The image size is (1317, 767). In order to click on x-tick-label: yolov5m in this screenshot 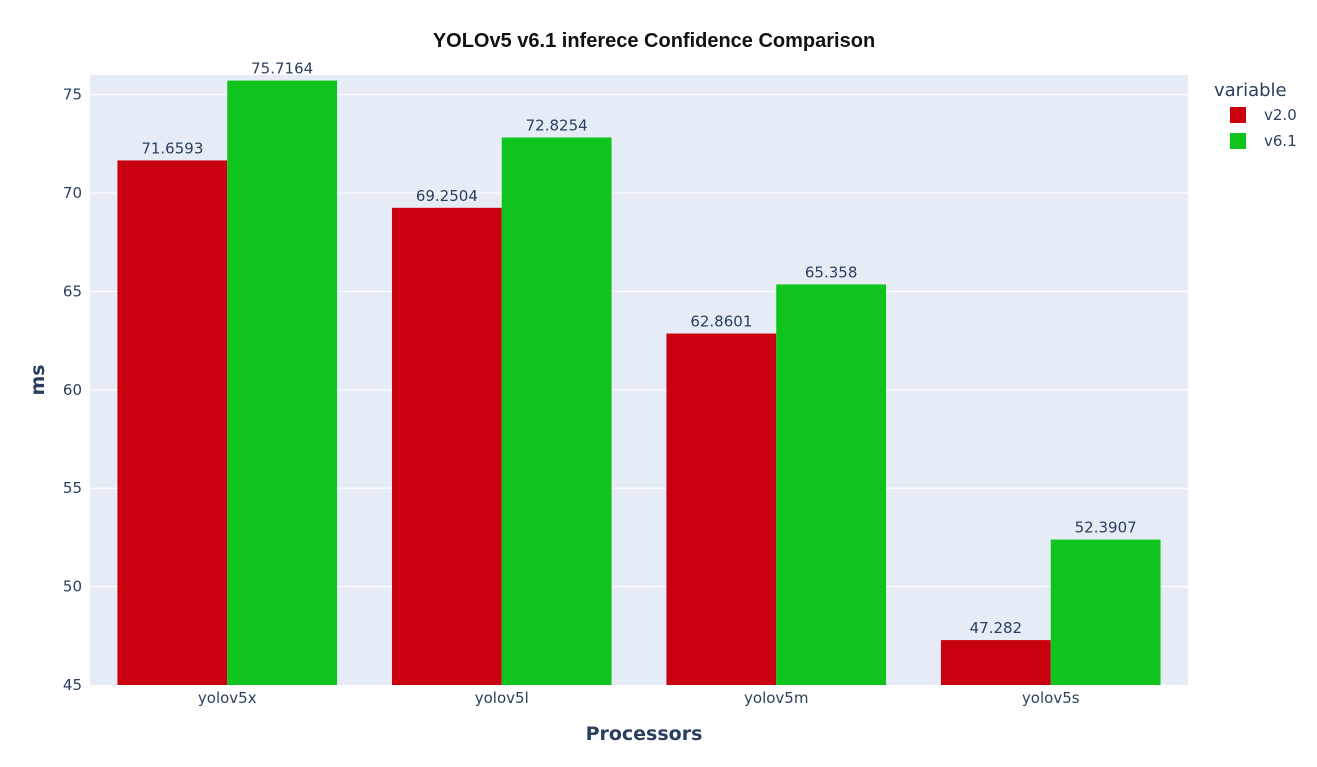, I will do `click(776, 698)`.